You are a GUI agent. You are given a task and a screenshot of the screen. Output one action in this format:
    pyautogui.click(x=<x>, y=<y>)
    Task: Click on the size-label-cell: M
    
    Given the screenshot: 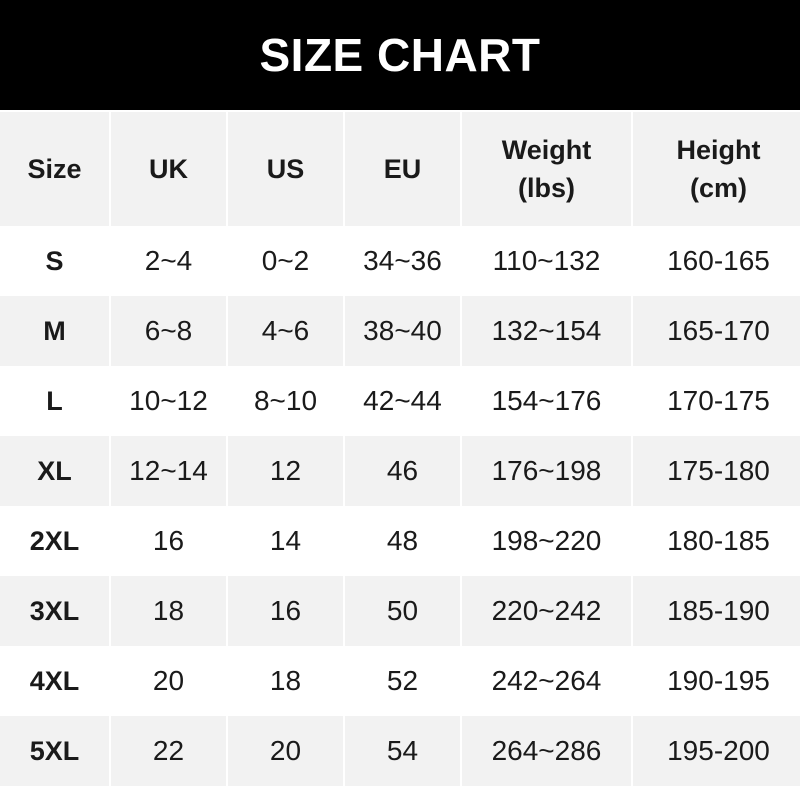 What is the action you would take?
    pyautogui.click(x=54, y=331)
    